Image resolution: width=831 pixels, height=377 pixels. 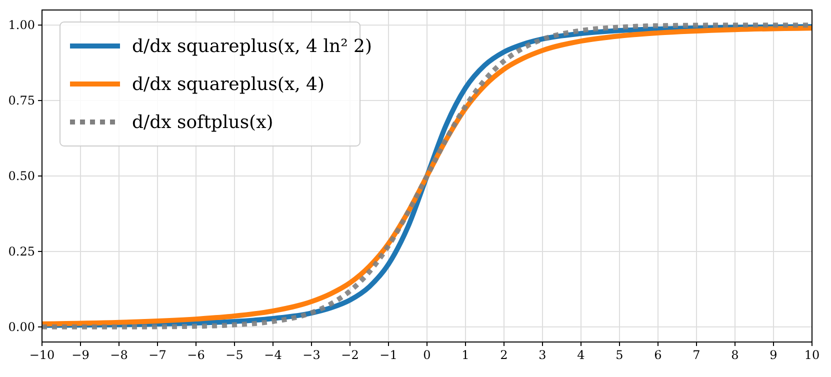 I want to click on x-tick-label: 2, so click(x=504, y=355).